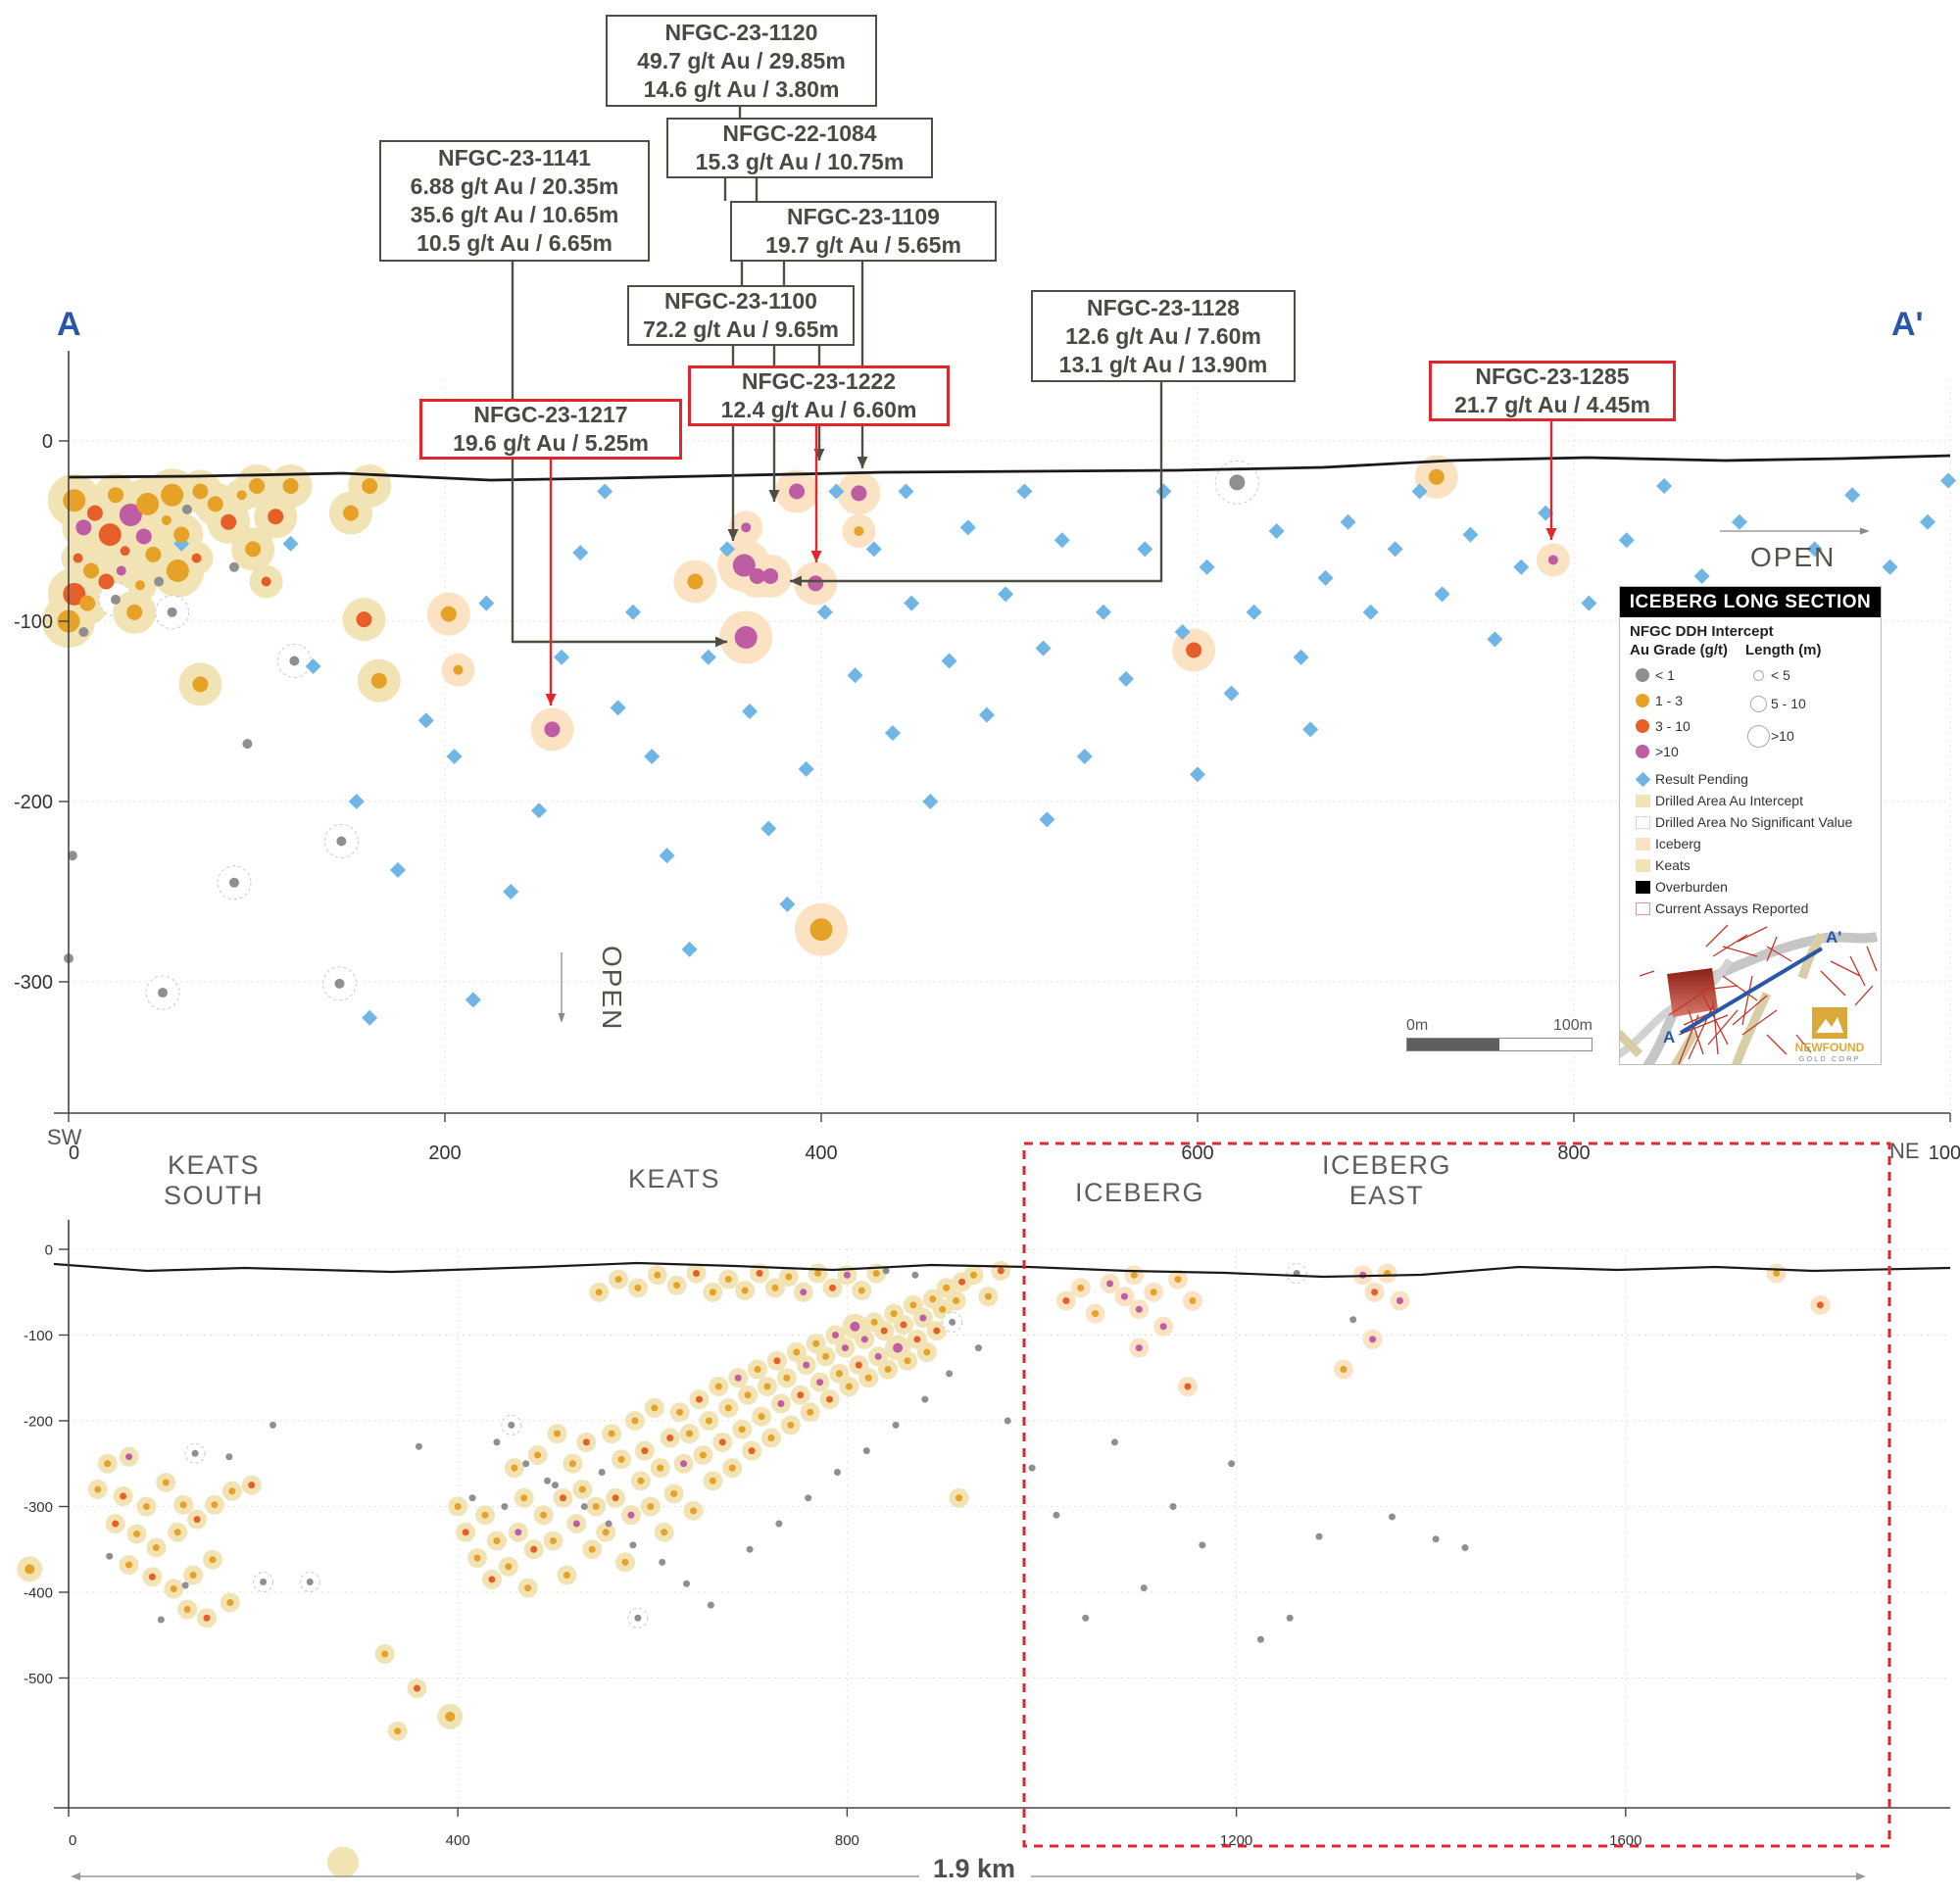 The width and height of the screenshot is (1960, 1897). I want to click on surface-overburden-line, so click(1009, 468).